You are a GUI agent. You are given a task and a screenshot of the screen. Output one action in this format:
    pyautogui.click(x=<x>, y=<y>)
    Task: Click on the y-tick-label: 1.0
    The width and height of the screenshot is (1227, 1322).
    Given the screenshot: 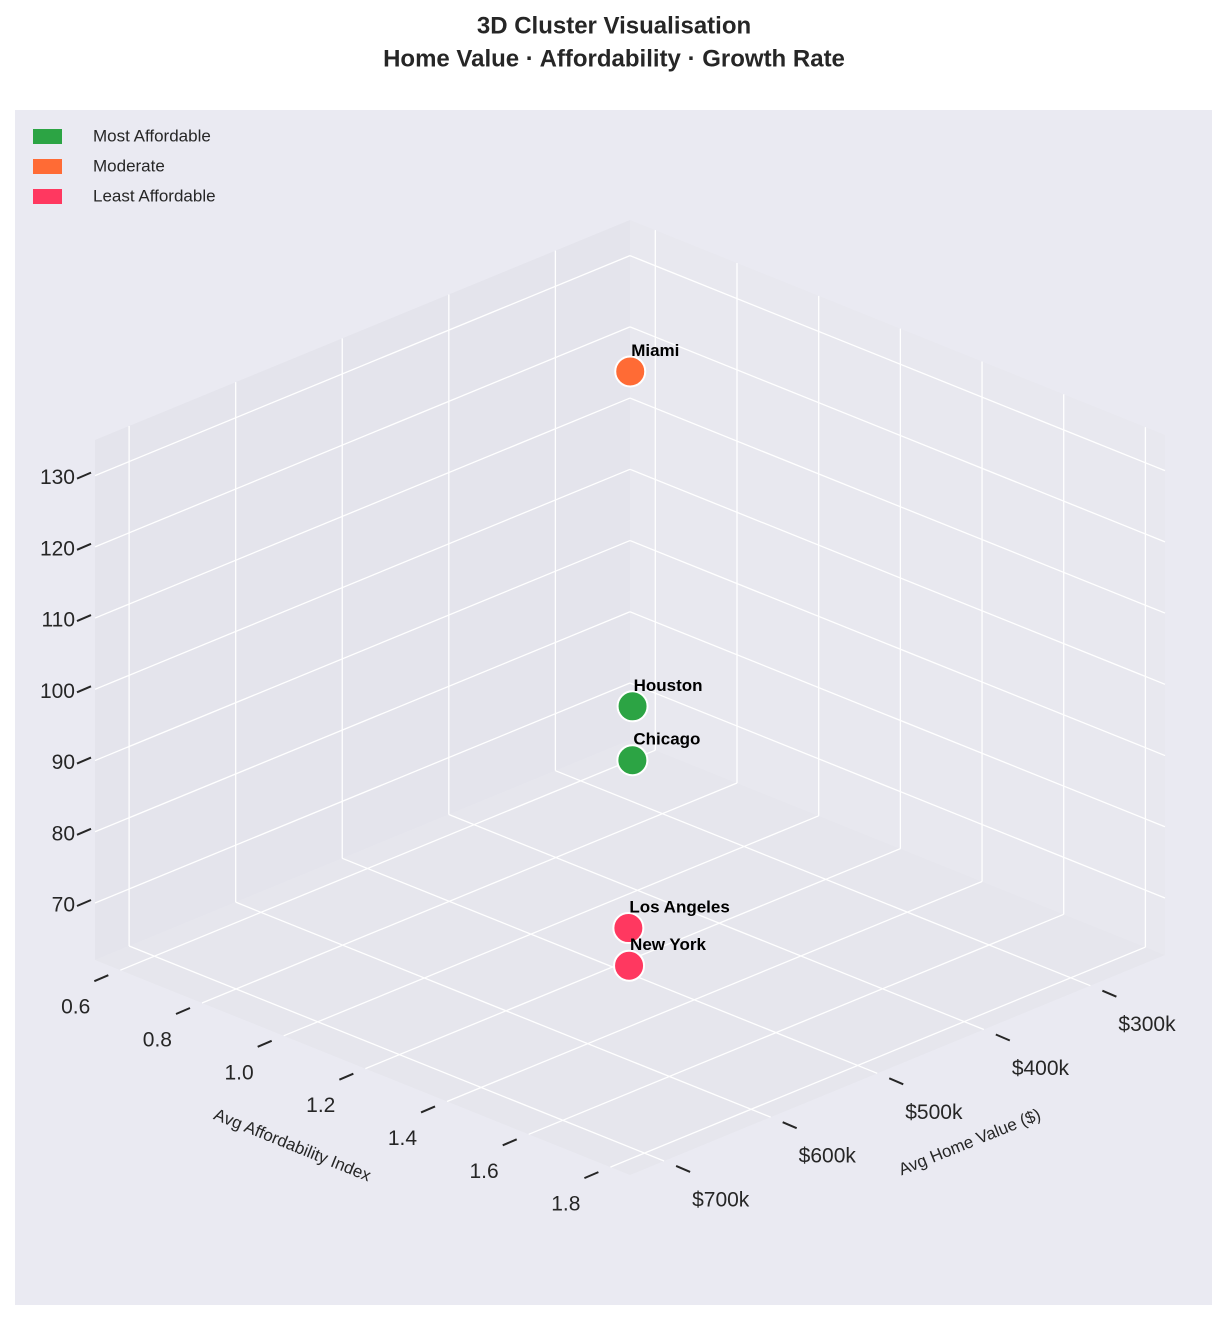 What is the action you would take?
    pyautogui.click(x=238, y=1072)
    